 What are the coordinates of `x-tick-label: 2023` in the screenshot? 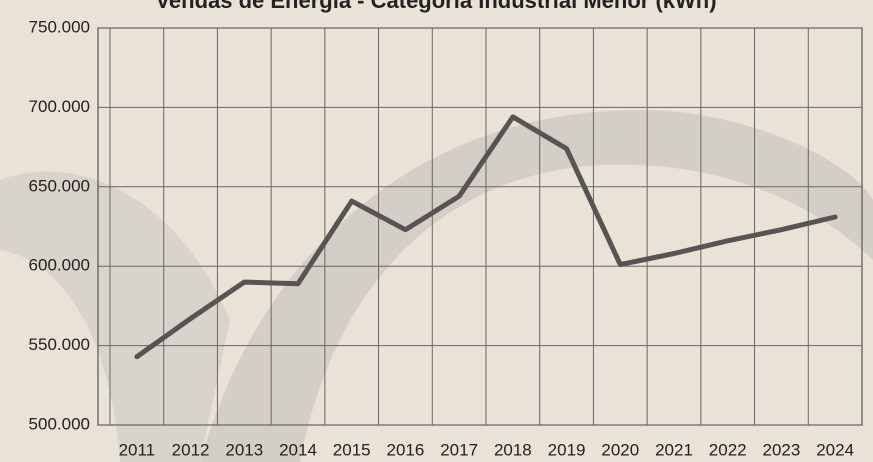 It's located at (782, 449).